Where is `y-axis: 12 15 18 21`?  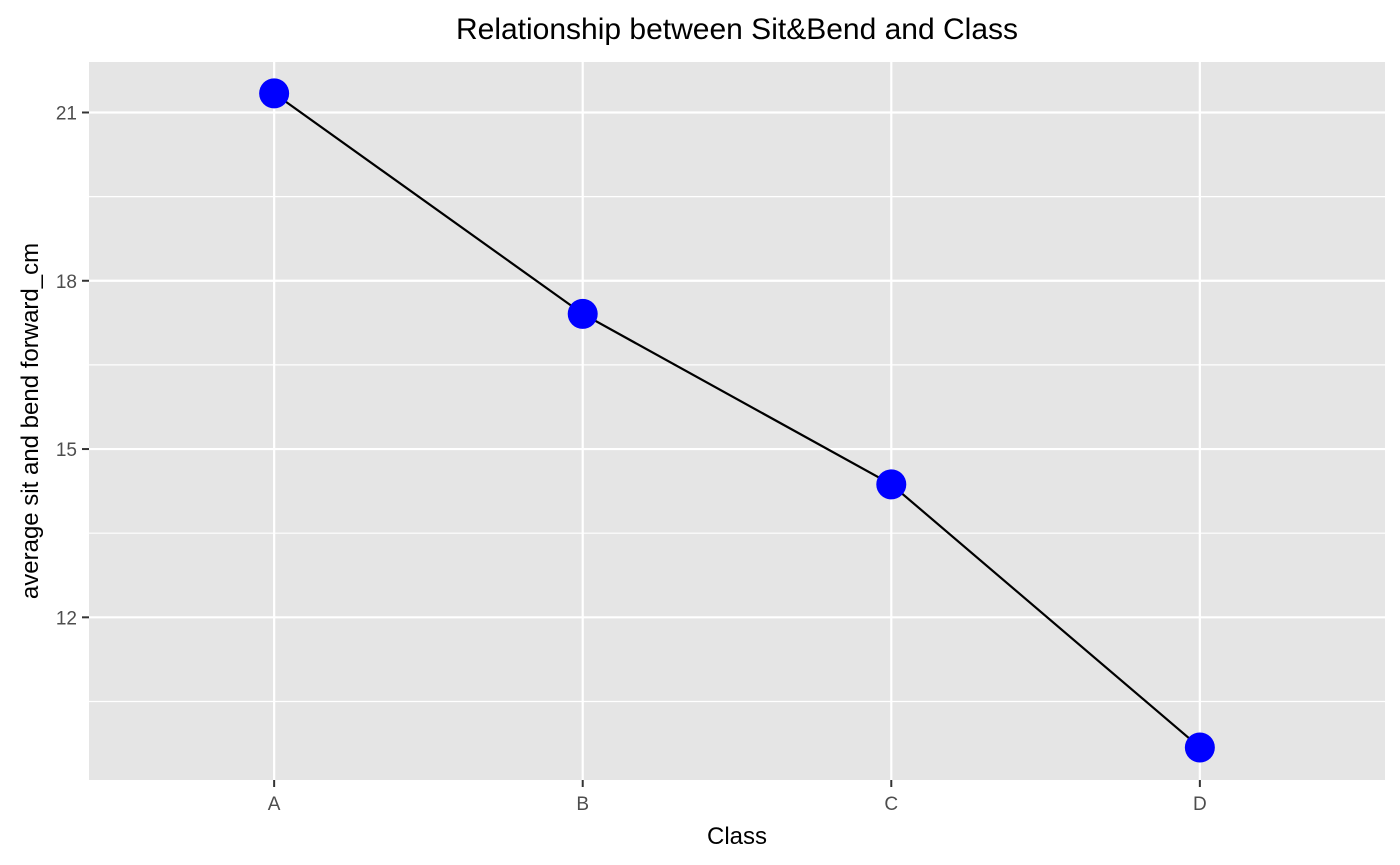
y-axis: 12 15 18 21 is located at coordinates (72, 366).